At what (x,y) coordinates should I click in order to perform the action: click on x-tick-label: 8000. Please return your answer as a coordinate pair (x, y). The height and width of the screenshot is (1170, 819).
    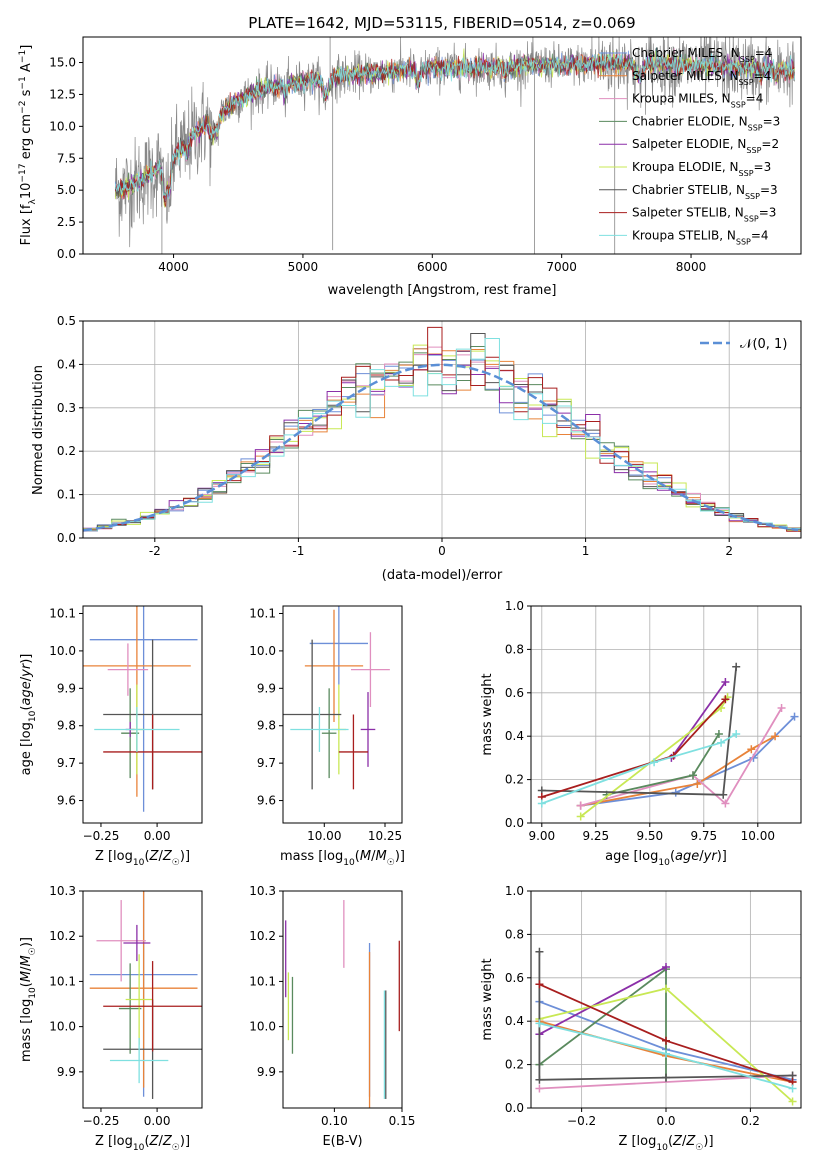
    Looking at the image, I should click on (691, 267).